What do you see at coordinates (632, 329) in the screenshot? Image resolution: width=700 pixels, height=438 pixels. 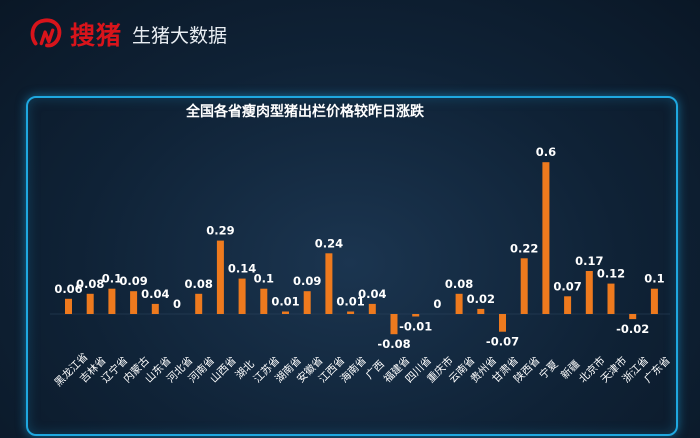 I see `data-label: -0.02` at bounding box center [632, 329].